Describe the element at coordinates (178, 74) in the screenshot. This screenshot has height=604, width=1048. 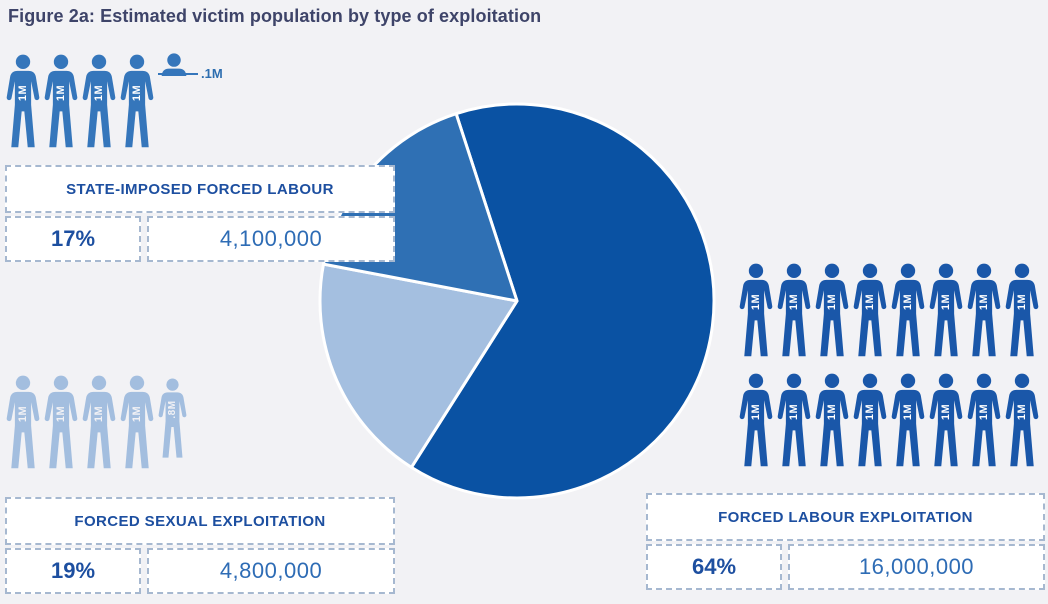
I see `reference-line` at that location.